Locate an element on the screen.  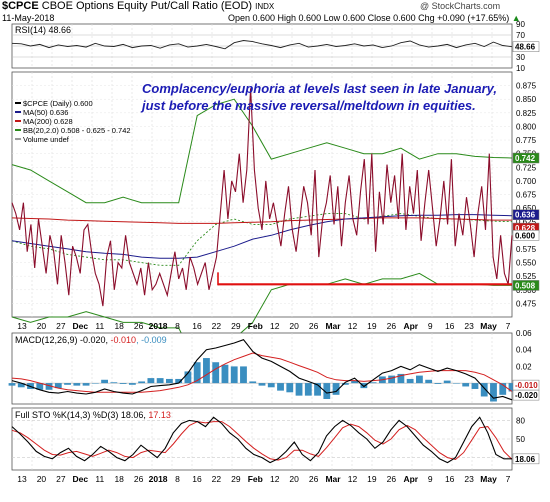
x-axis-label-bottom: 16 is located at coordinates (450, 479).